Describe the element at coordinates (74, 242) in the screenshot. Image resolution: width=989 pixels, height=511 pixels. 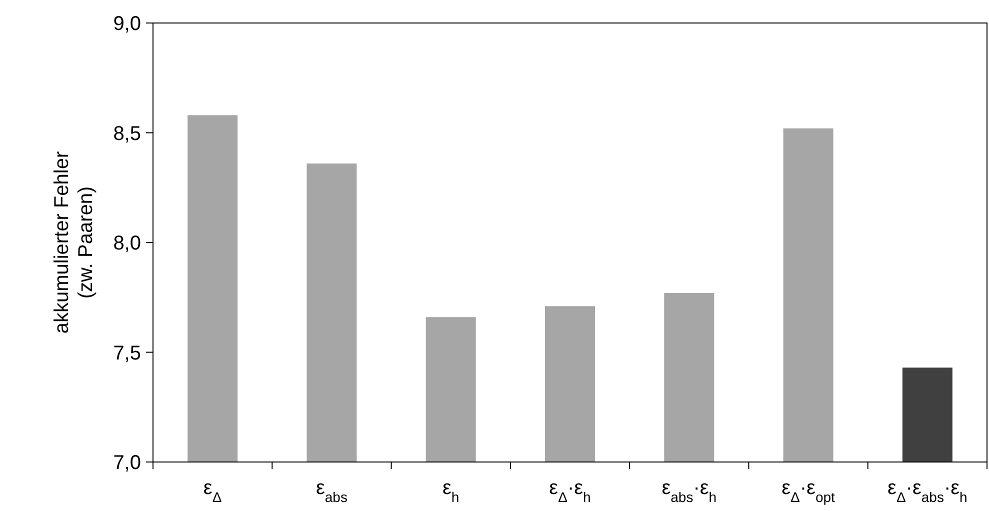
I see `y-axis-title: akkumulierter Fehler (zw. Paaren)` at that location.